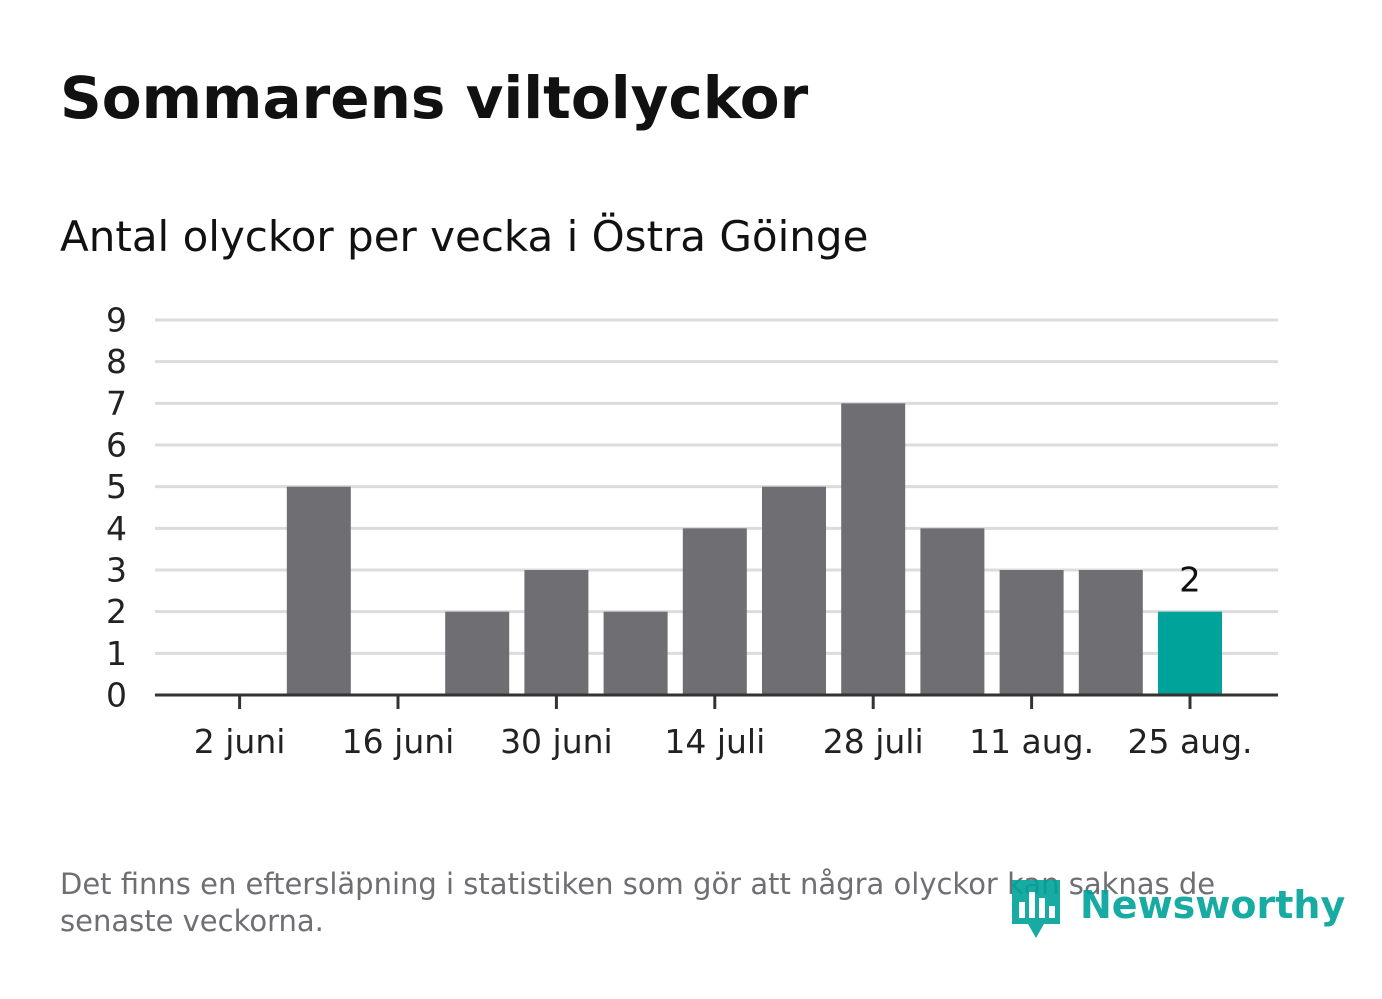 Image resolution: width=1382 pixels, height=999 pixels. Describe the element at coordinates (556, 741) in the screenshot. I see `x-tick-label: 30 juni` at that location.